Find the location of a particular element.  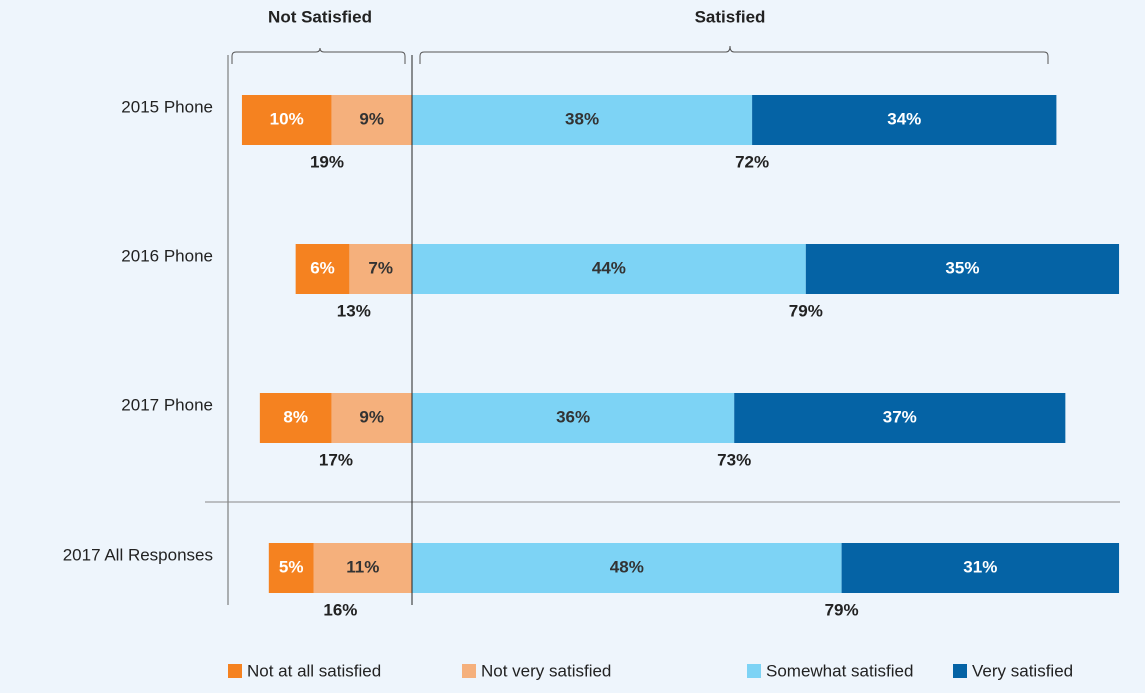

value-label: 5% is located at coordinates (291, 566).